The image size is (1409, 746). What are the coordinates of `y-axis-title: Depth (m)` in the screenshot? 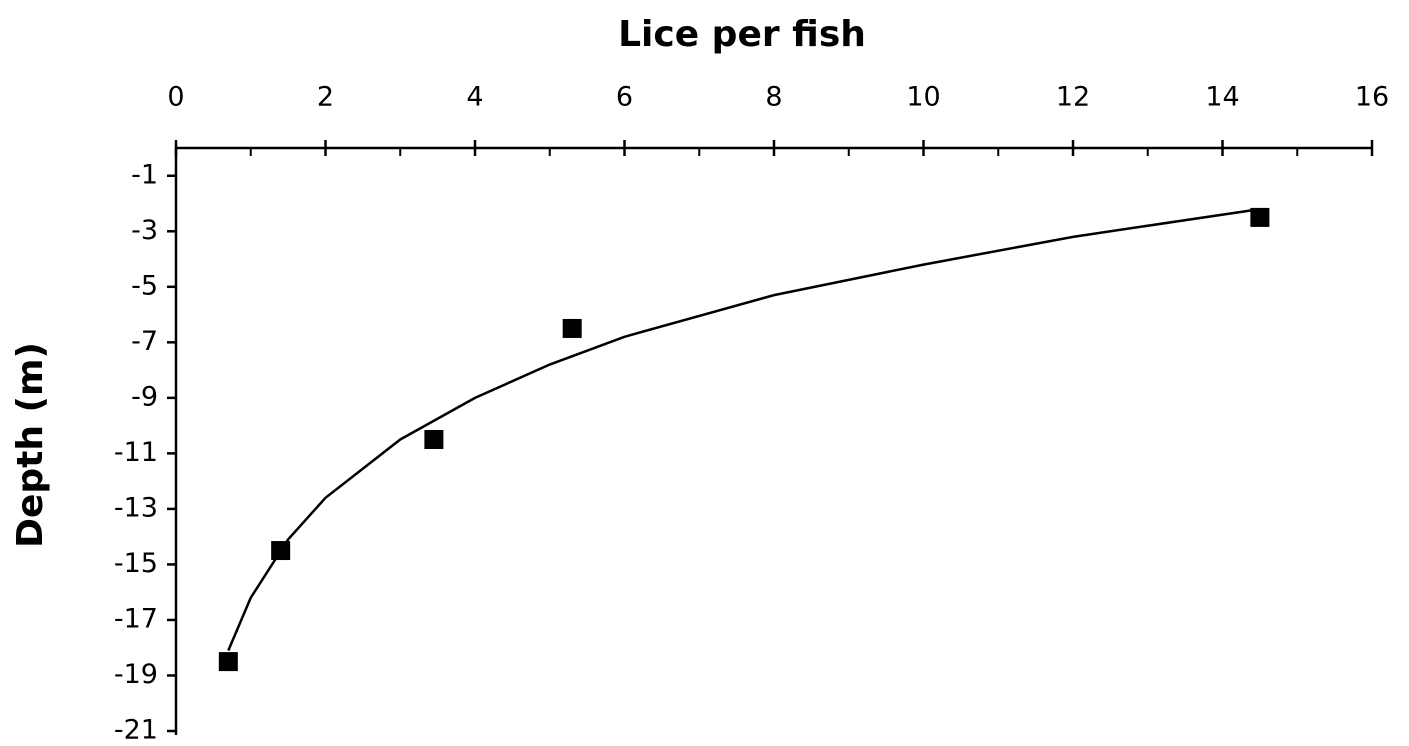 It's located at (30, 445).